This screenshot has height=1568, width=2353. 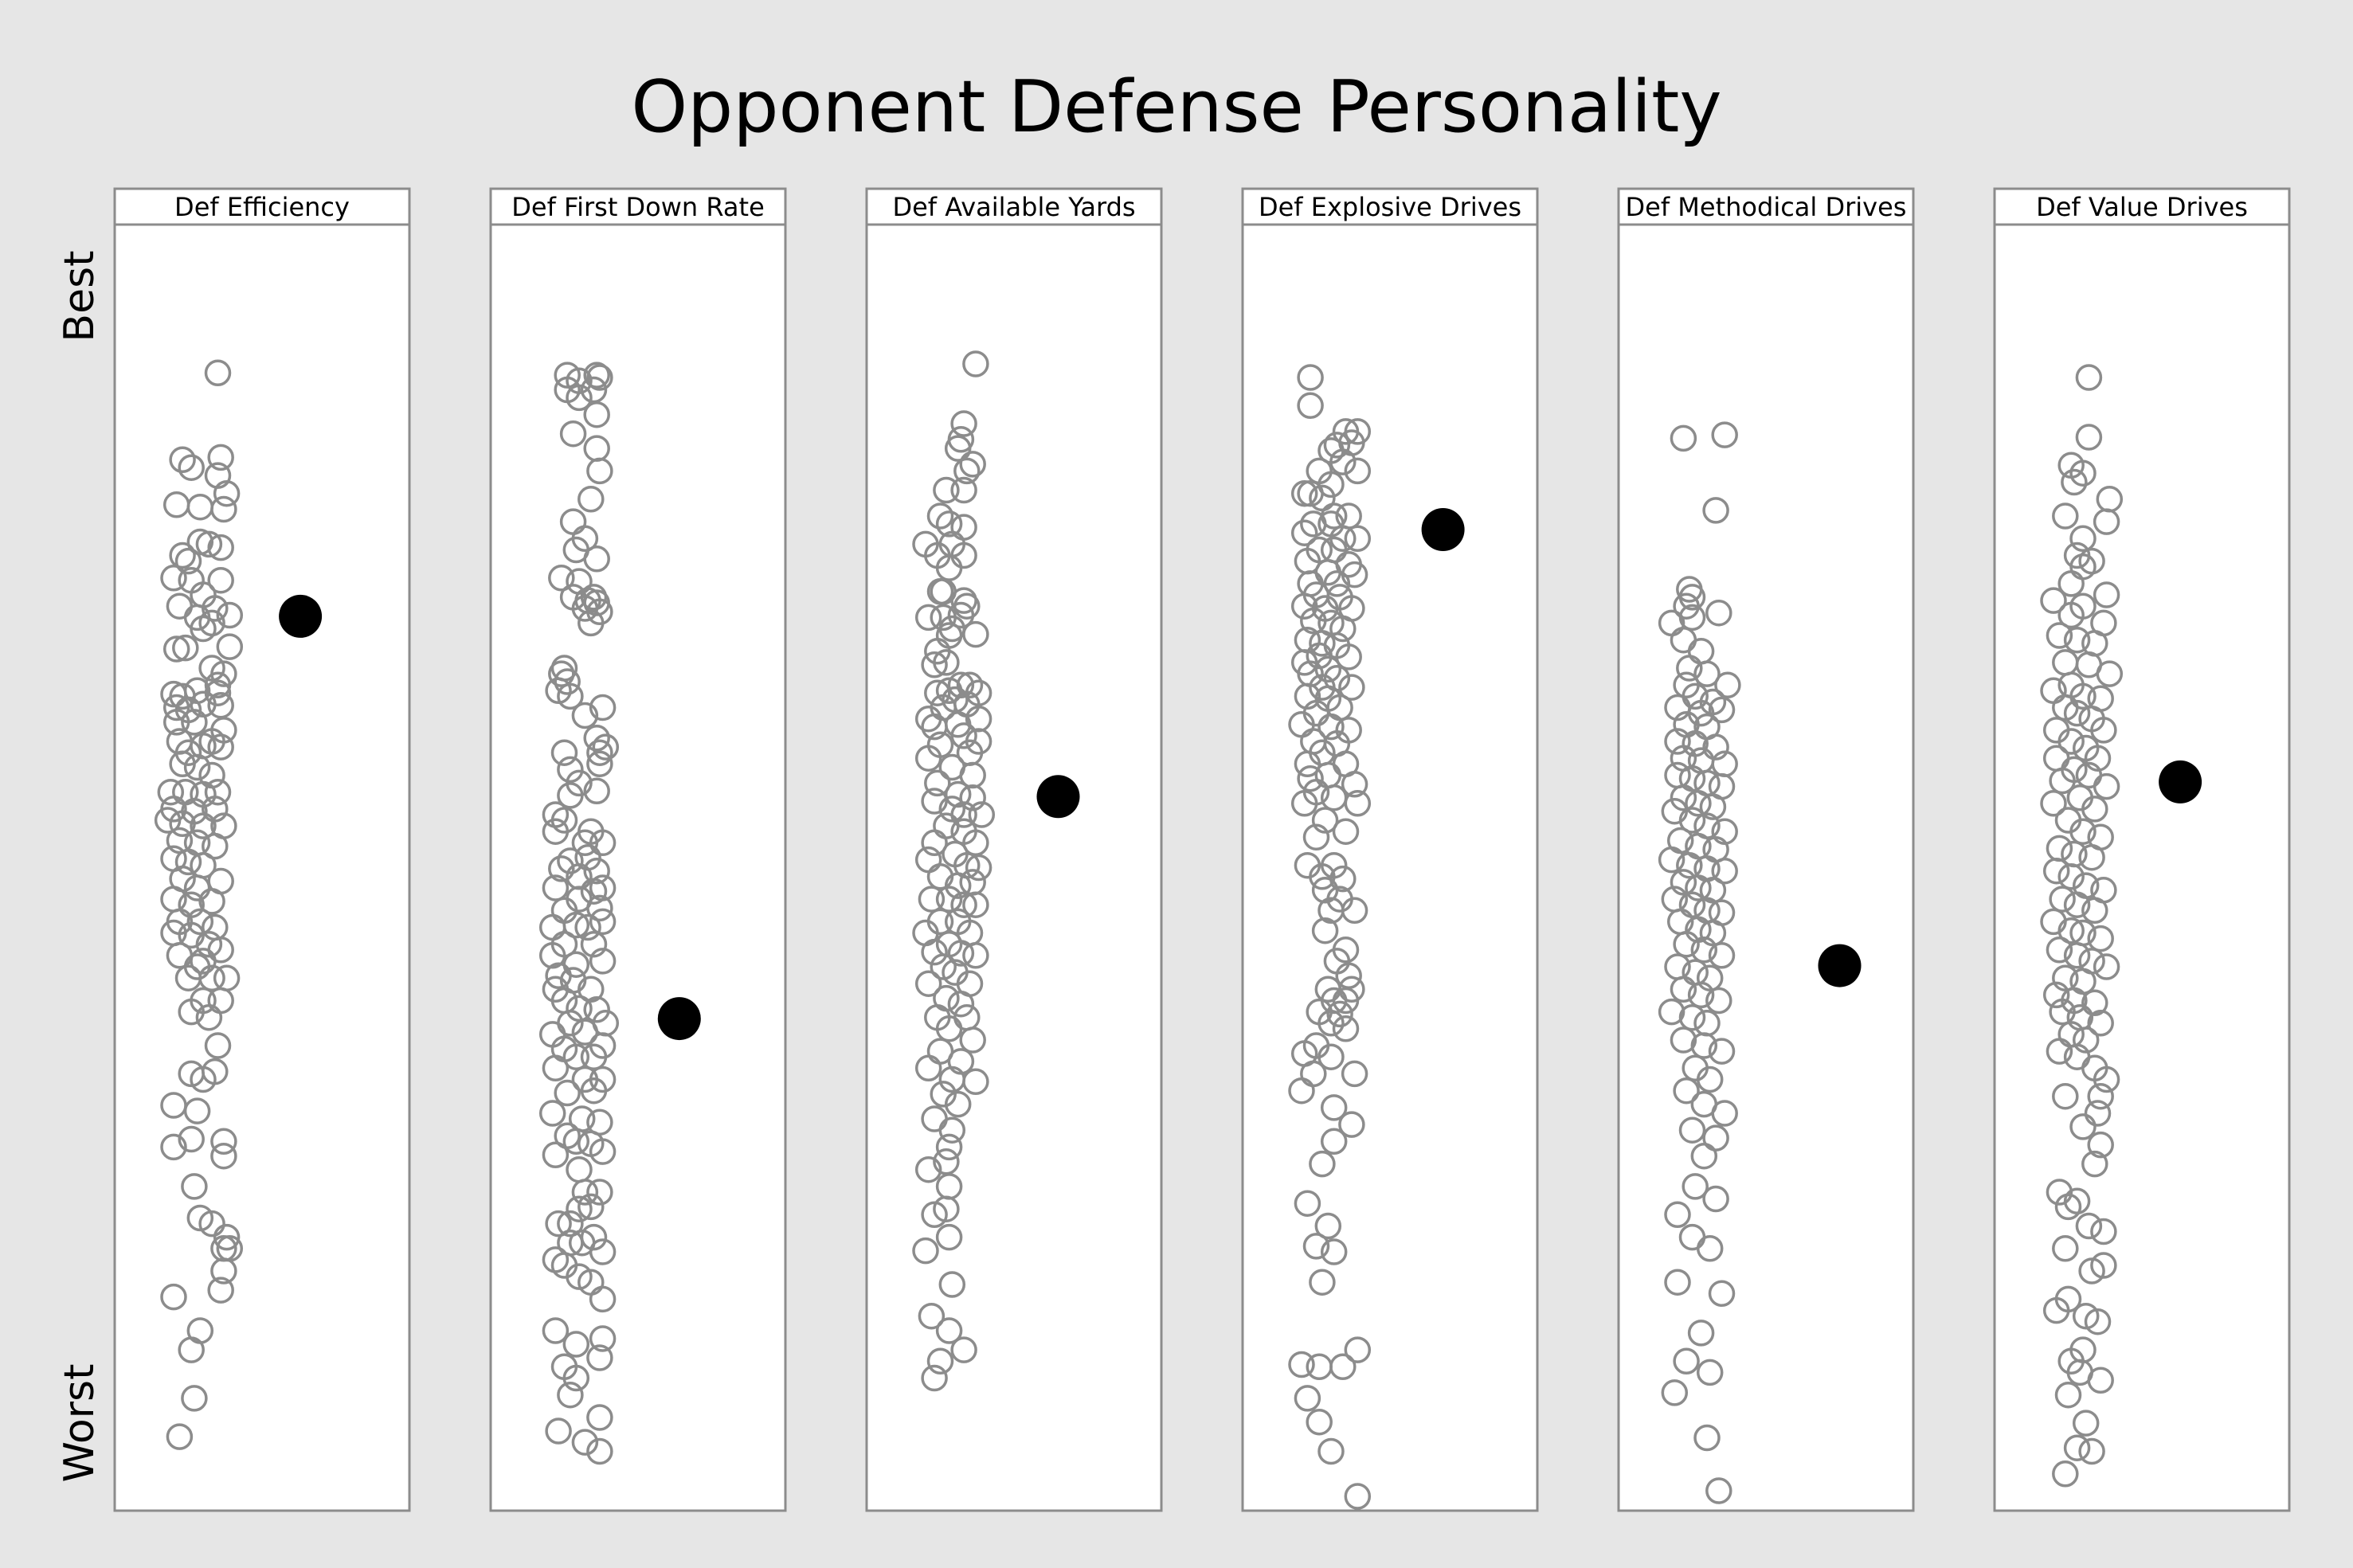 I want to click on panel-def-value-drives: Def Value Drives, so click(x=2142, y=849).